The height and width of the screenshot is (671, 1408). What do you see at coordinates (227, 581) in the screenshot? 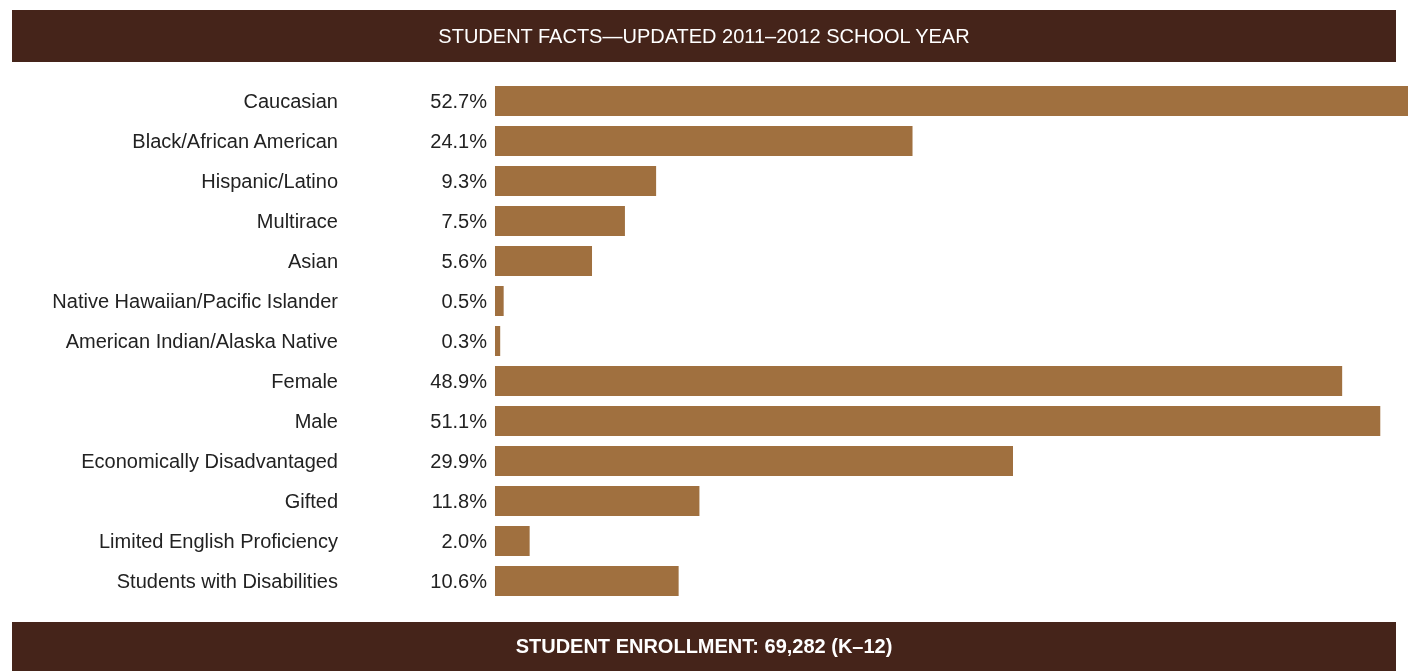
I see `y-tick-label: Students with Disabilities` at bounding box center [227, 581].